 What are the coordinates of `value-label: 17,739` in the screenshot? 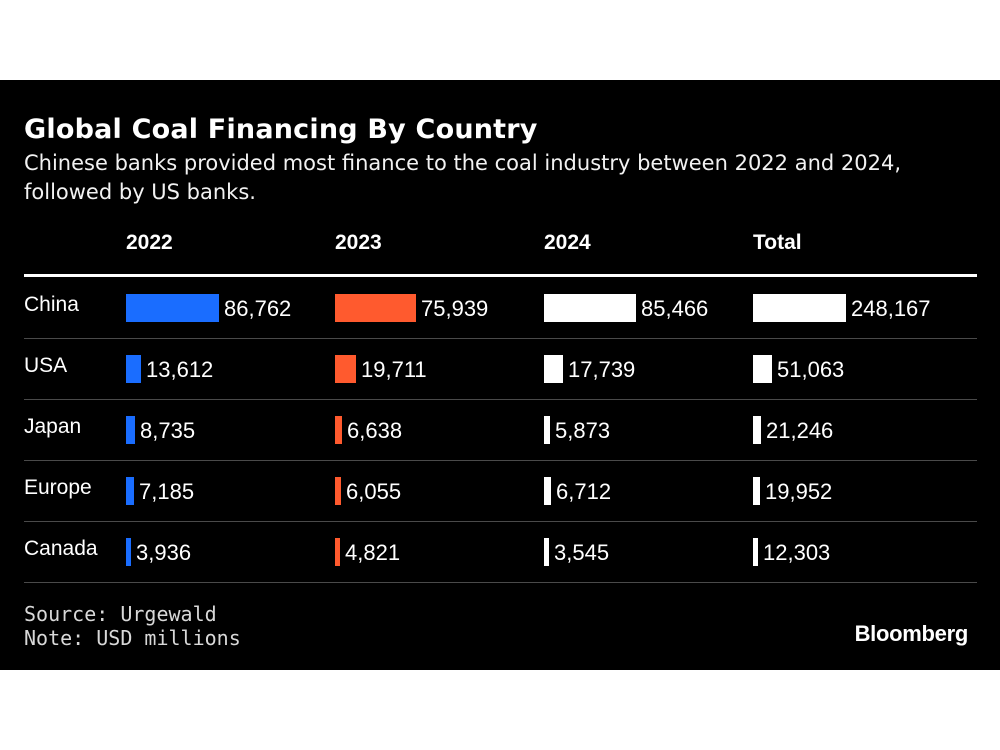 It's located at (602, 369).